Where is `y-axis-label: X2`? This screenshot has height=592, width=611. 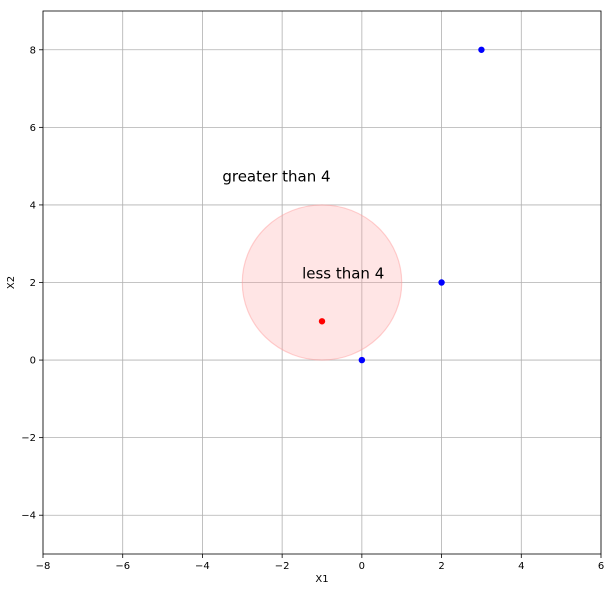
y-axis-label: X2 is located at coordinates (11, 282).